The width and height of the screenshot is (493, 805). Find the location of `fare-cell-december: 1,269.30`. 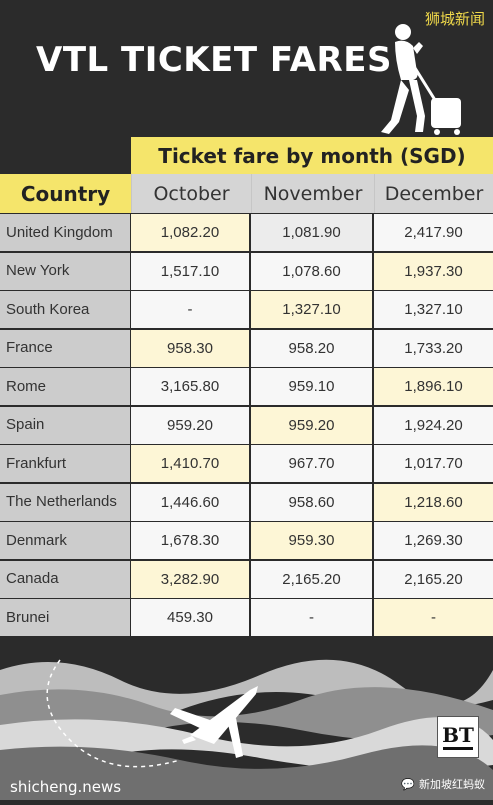

fare-cell-december: 1,269.30 is located at coordinates (433, 540).